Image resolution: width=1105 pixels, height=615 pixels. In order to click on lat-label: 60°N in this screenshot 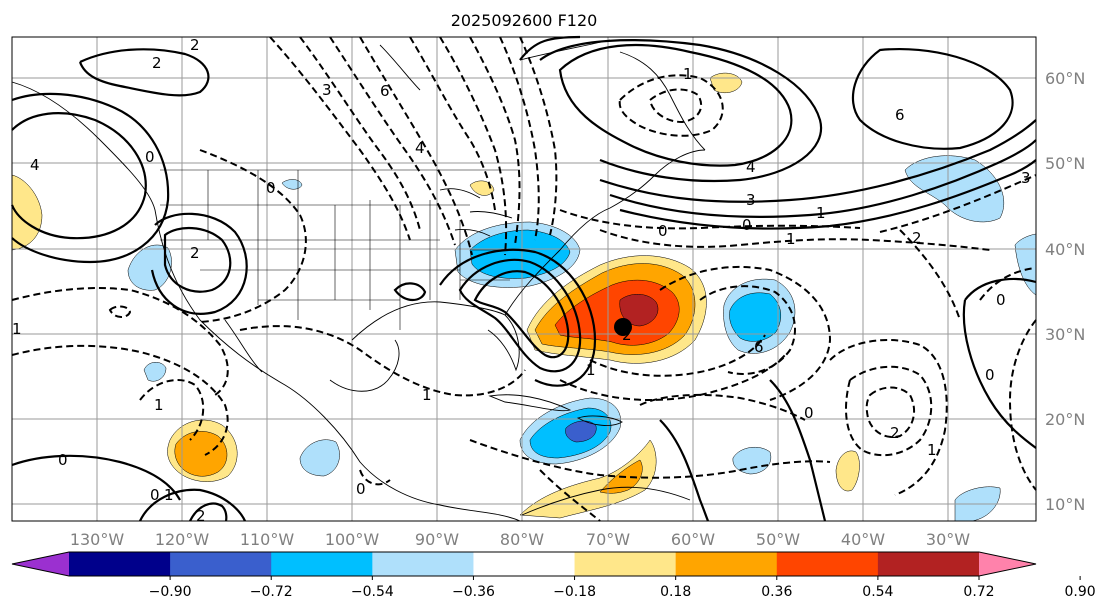, I will do `click(1065, 78)`.